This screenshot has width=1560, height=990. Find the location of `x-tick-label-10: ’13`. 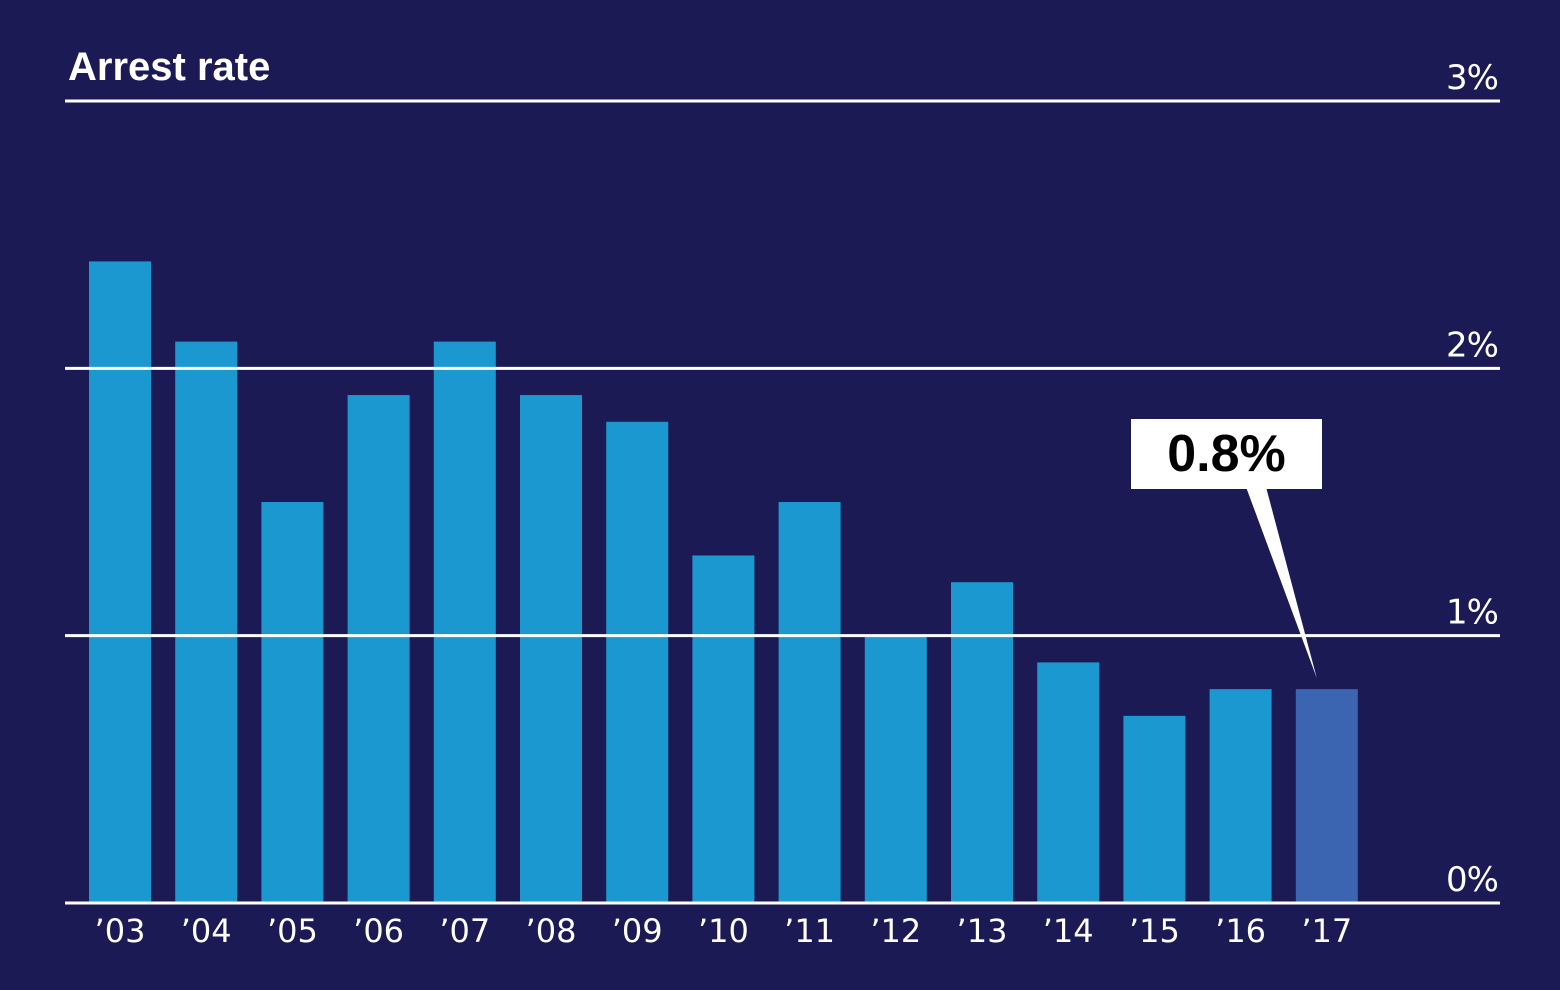

x-tick-label-10: ’13 is located at coordinates (982, 931).